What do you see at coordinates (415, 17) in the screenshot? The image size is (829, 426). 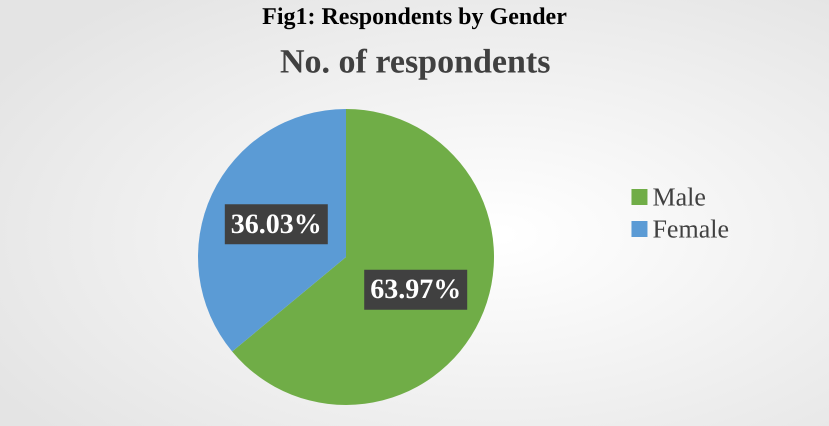 I see `chart-title: Fig1: Respondents by Gender` at bounding box center [415, 17].